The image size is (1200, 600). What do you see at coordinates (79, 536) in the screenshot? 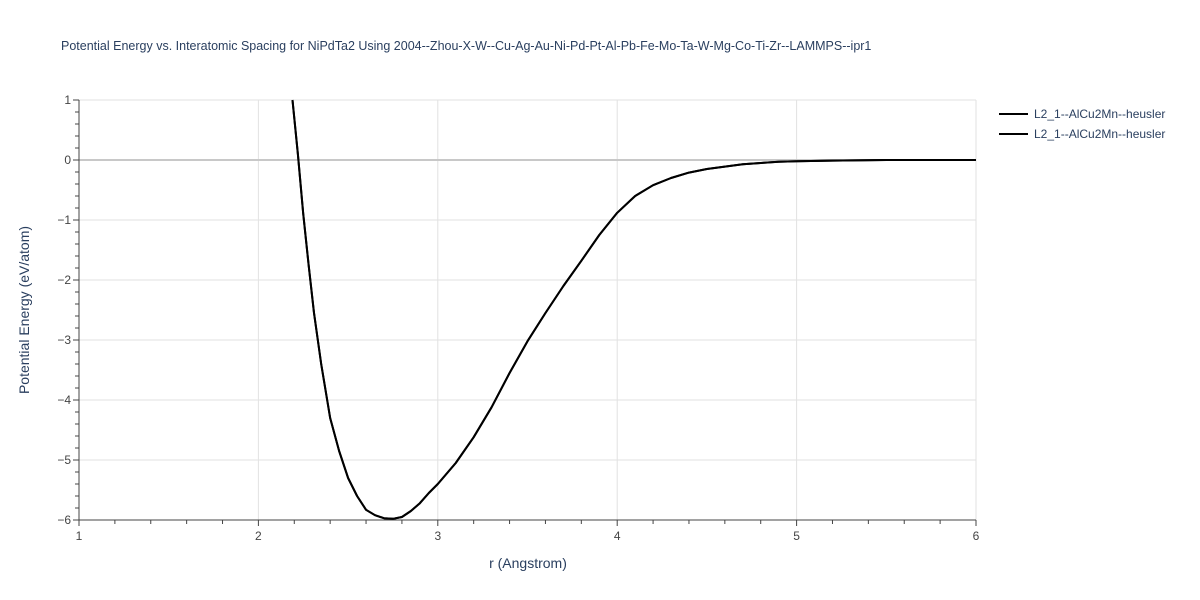
I see `x-tick-label: 1` at bounding box center [79, 536].